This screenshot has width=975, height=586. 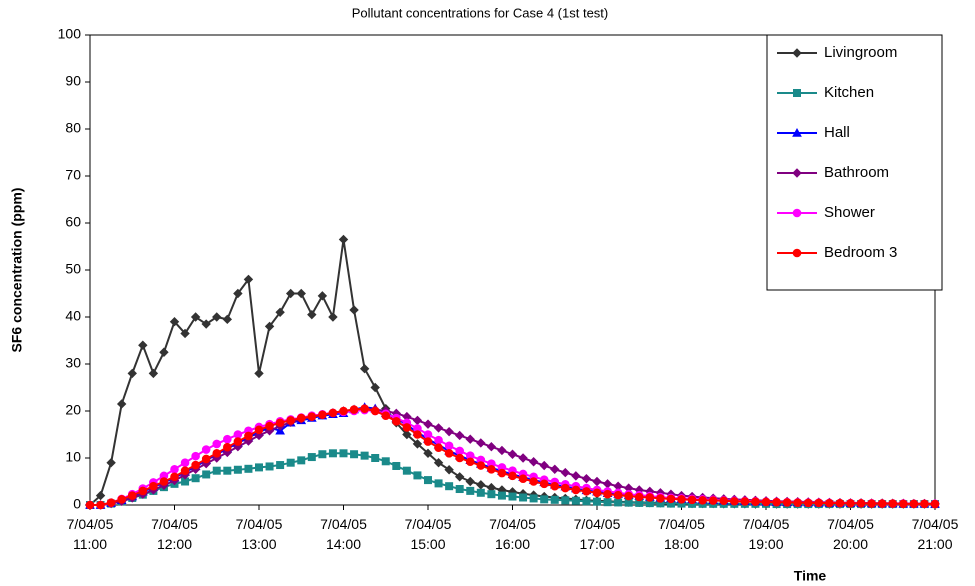 What do you see at coordinates (849, 212) in the screenshot?
I see `legend-label: Shower` at bounding box center [849, 212].